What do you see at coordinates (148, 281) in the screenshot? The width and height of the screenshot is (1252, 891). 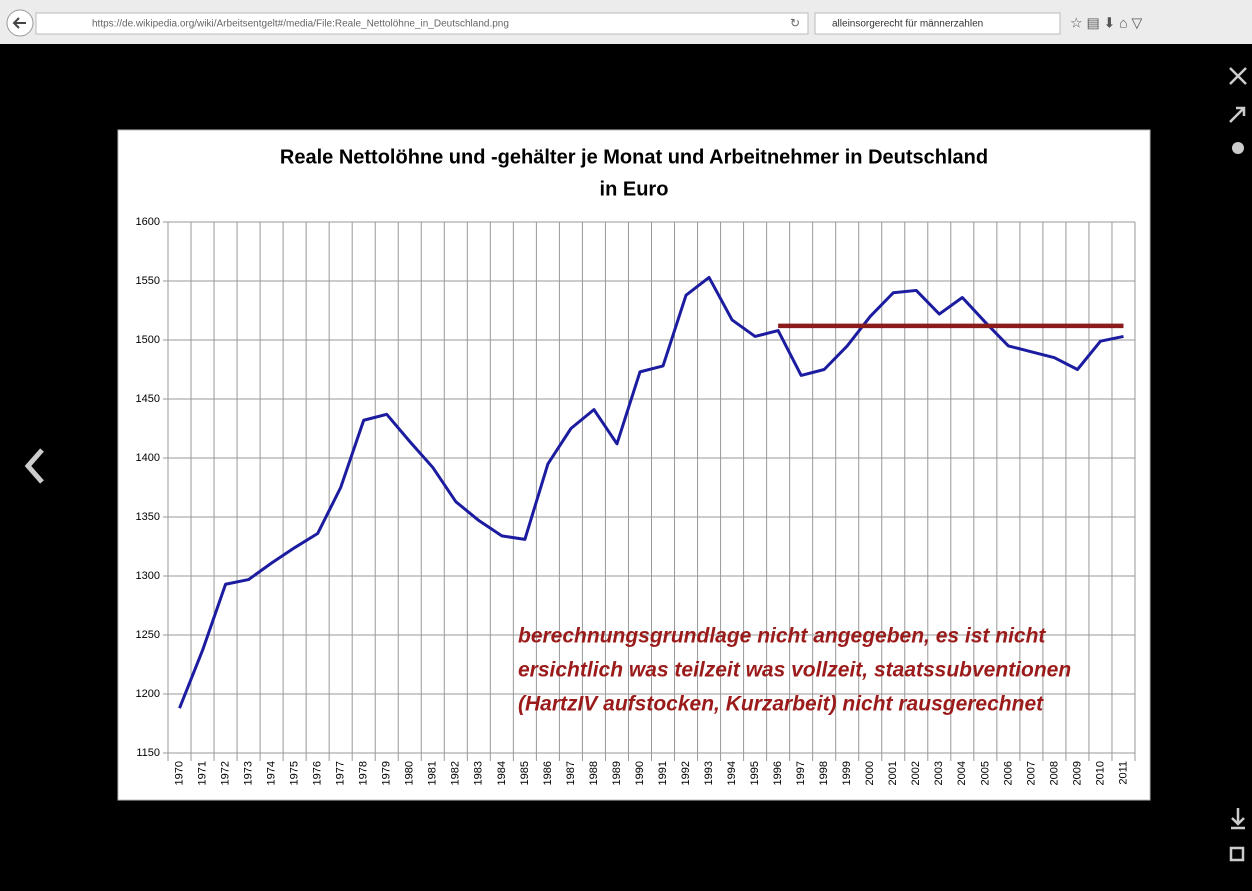 I see `y-tick-label: 1550` at bounding box center [148, 281].